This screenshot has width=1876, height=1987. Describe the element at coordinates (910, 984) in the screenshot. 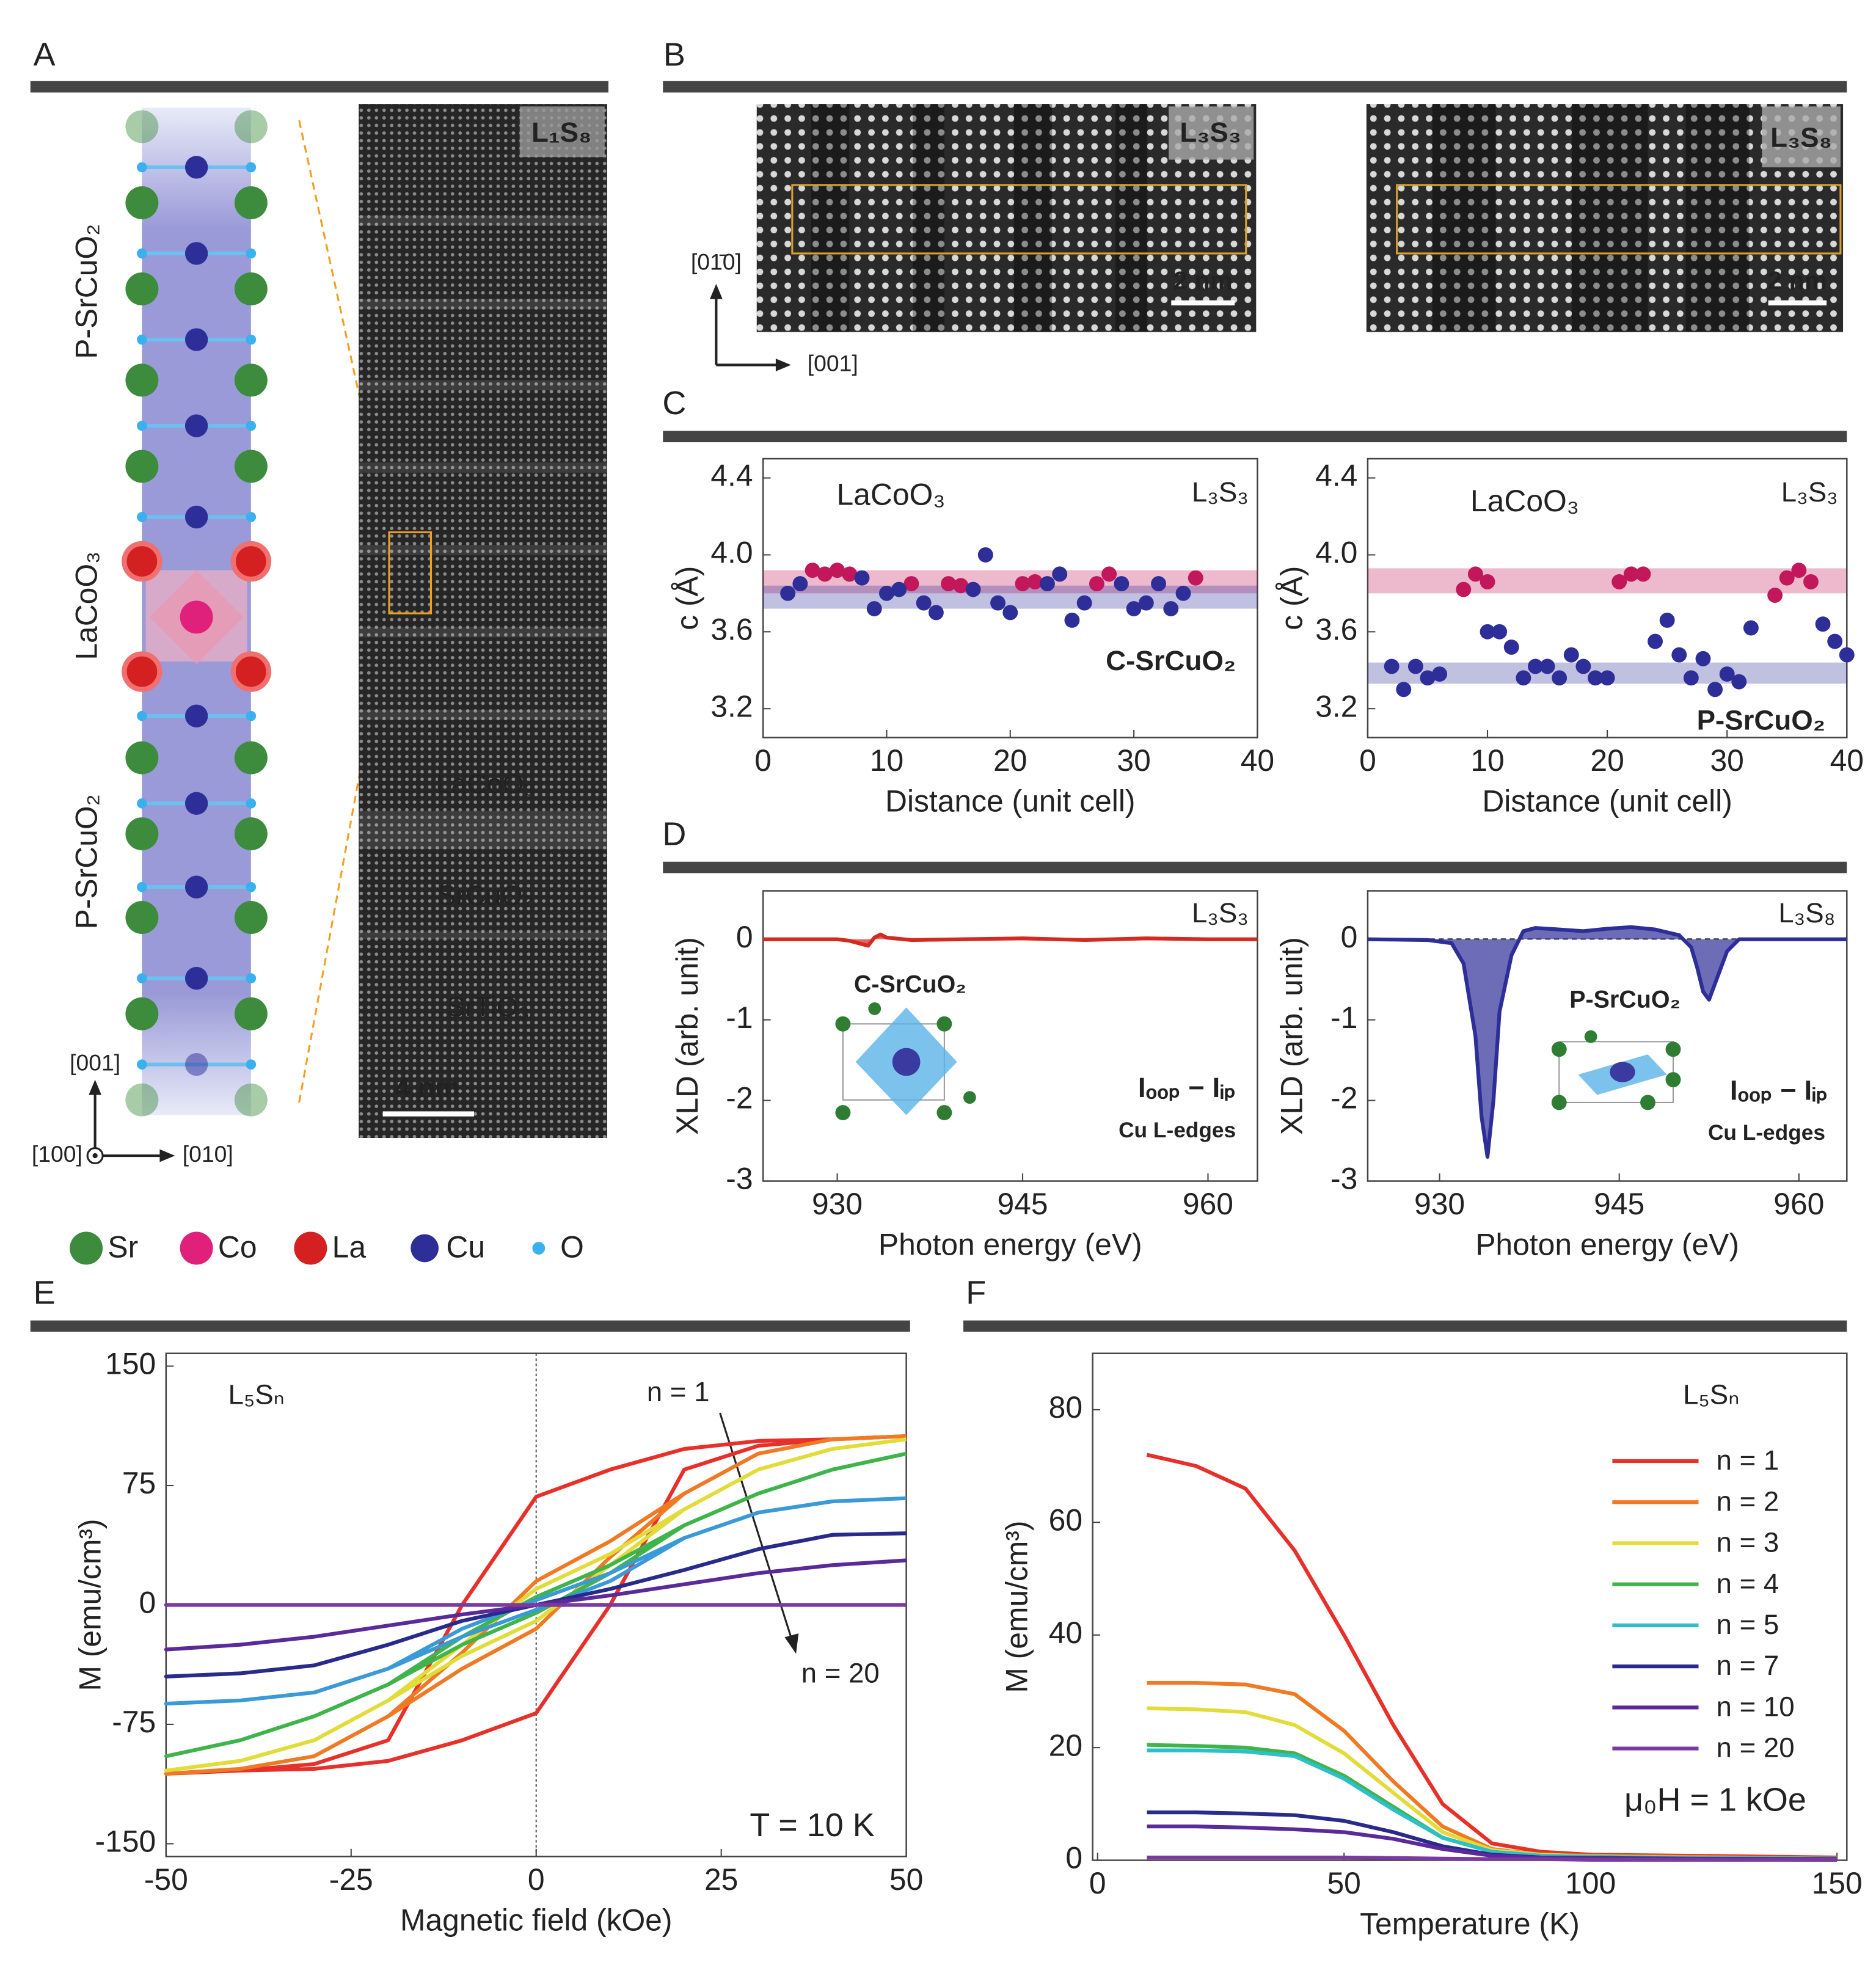

I see `annotation: C-SrCuO₂` at that location.